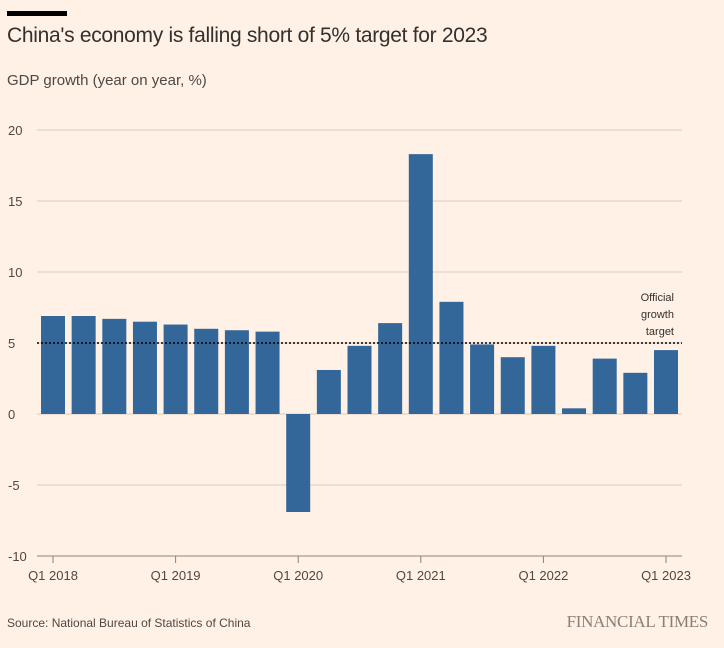 This screenshot has height=648, width=724. What do you see at coordinates (15, 201) in the screenshot?
I see `y-tick-label: 15` at bounding box center [15, 201].